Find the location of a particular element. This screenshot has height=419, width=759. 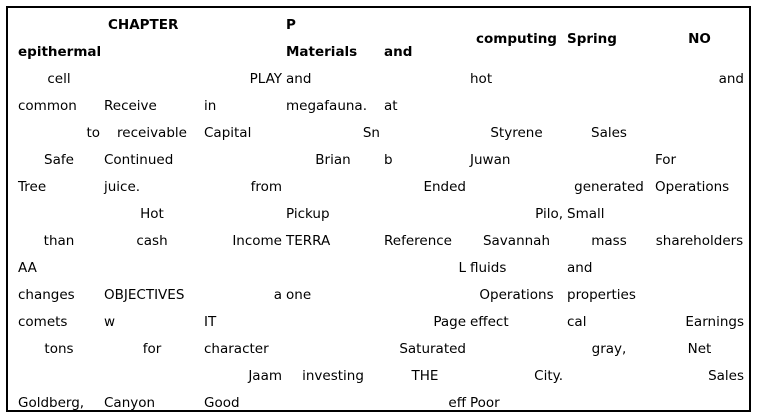

table-row: comets w IT Page effect cal Earnings is located at coordinates (381, 322).